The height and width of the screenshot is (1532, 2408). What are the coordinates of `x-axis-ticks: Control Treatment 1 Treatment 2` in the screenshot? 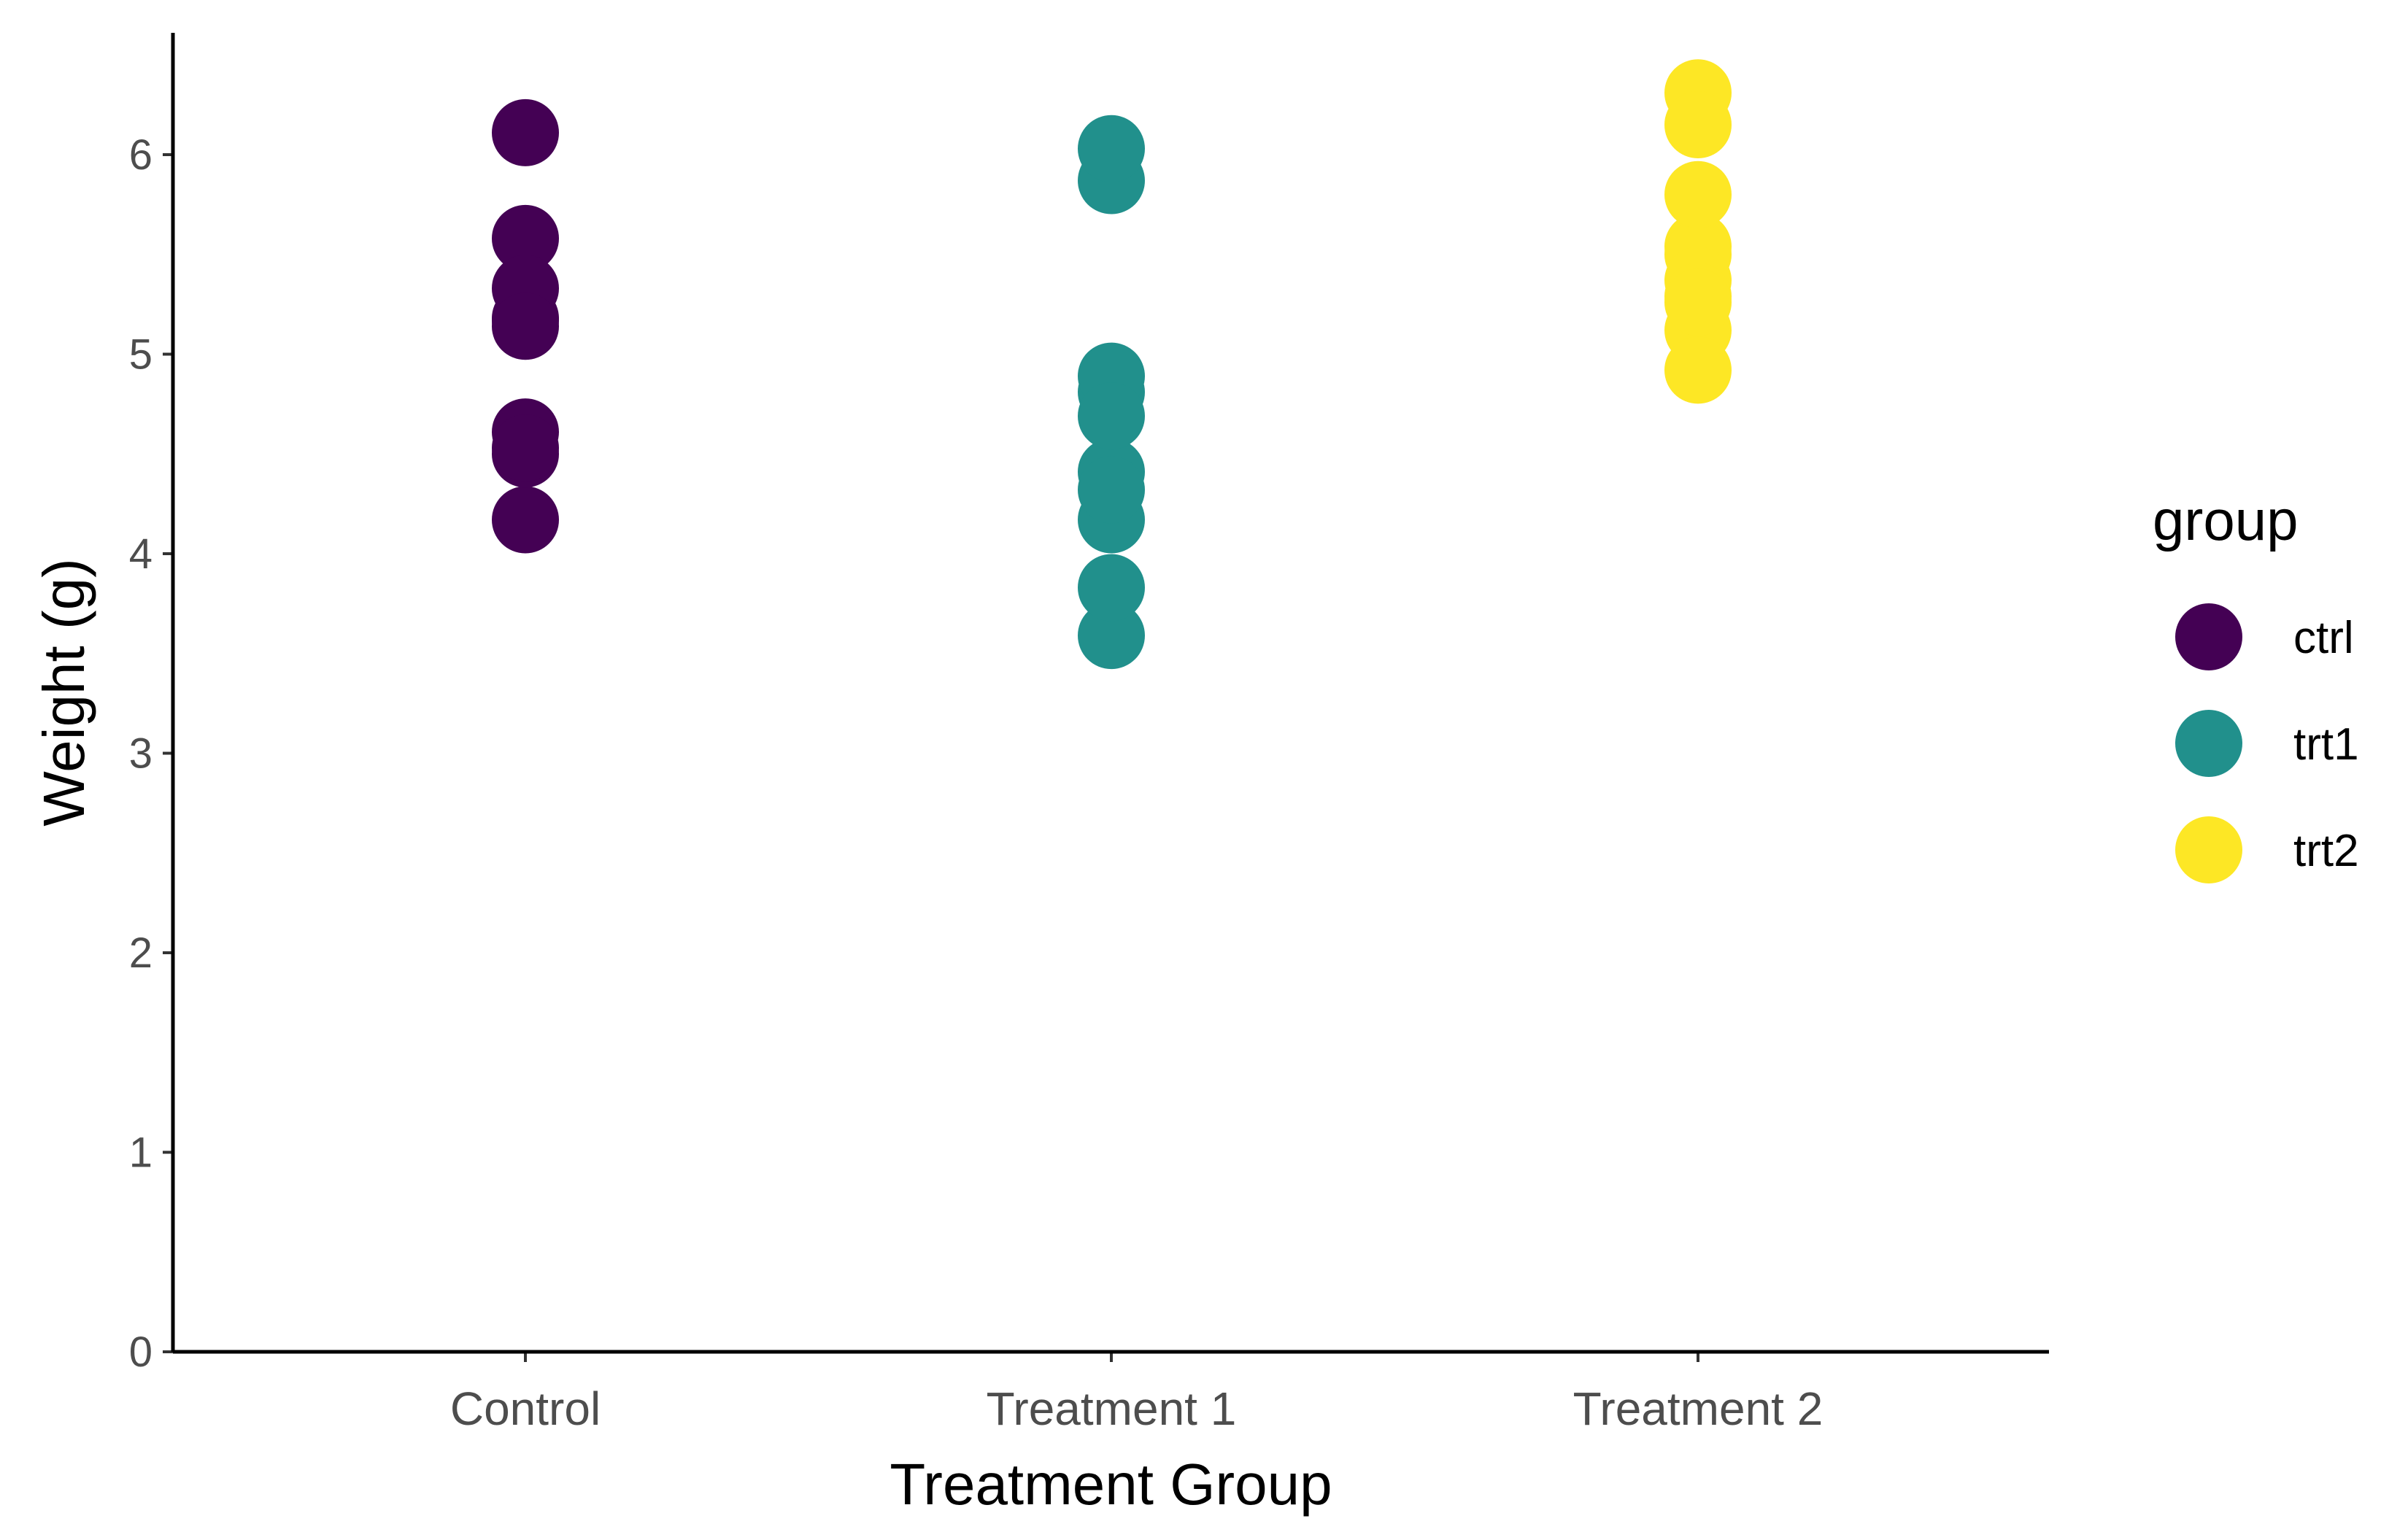 It's located at (1136, 1394).